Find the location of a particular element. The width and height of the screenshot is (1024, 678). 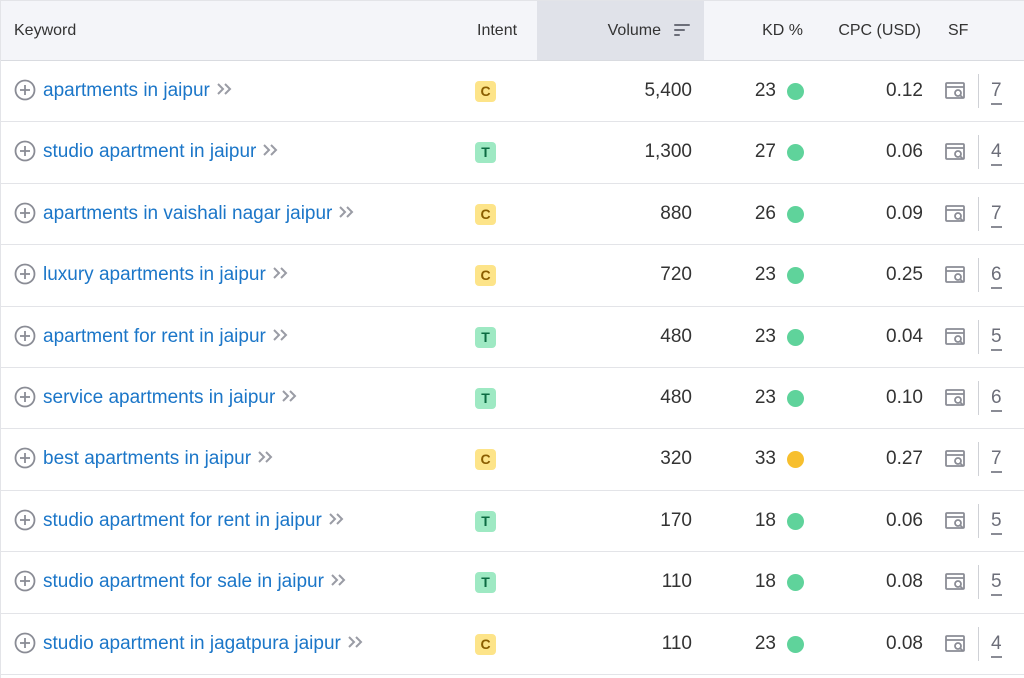

keyword-link: studio apartment for rent in jaipur is located at coordinates (194, 521).